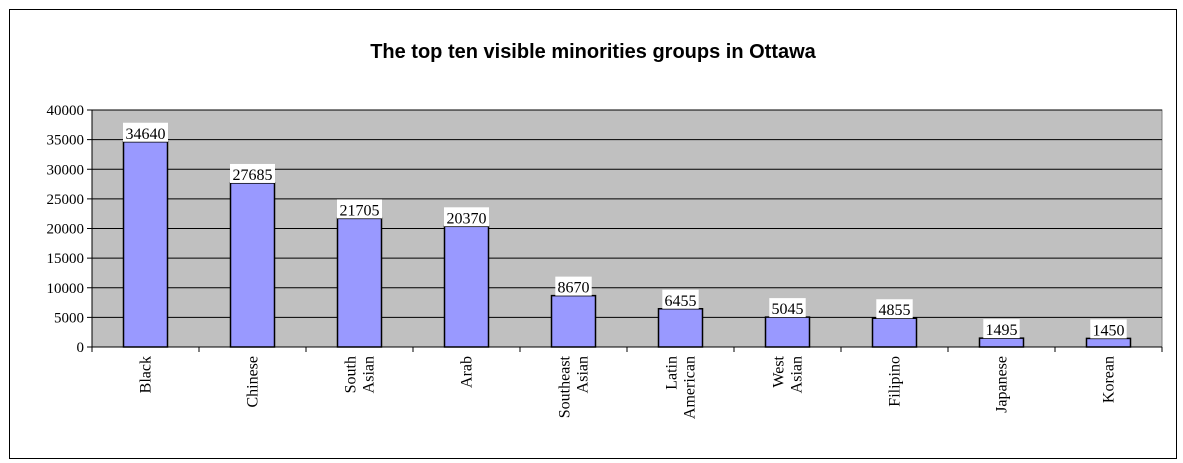  What do you see at coordinates (466, 286) in the screenshot?
I see `bar-arab` at bounding box center [466, 286].